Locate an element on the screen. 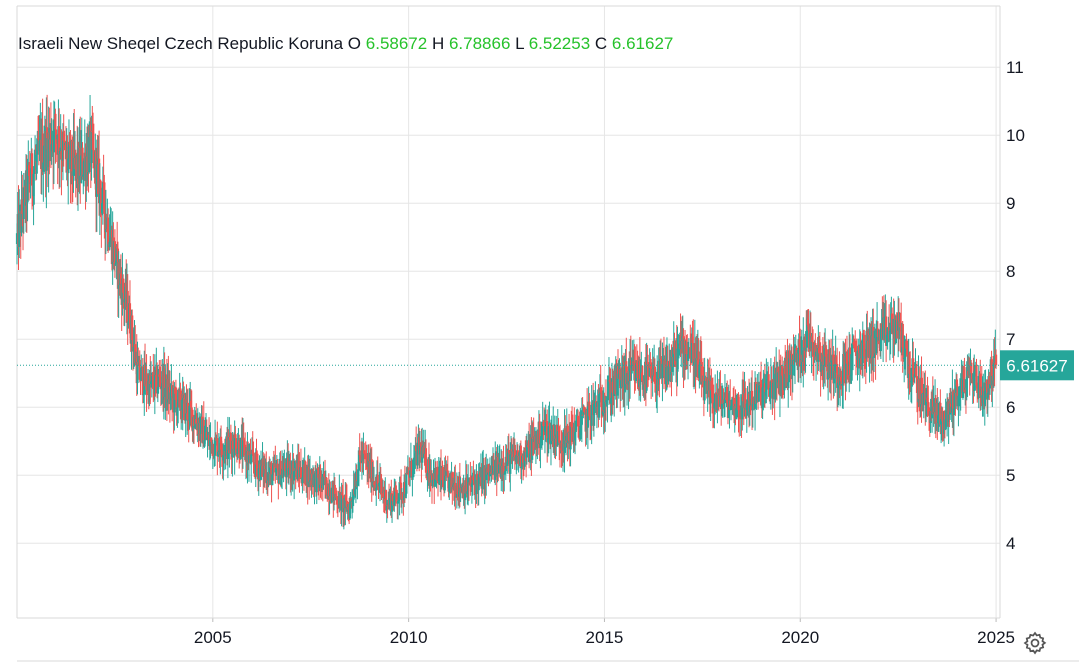 This screenshot has width=1079, height=670. last-price-value: 6.61627 is located at coordinates (1036, 365).